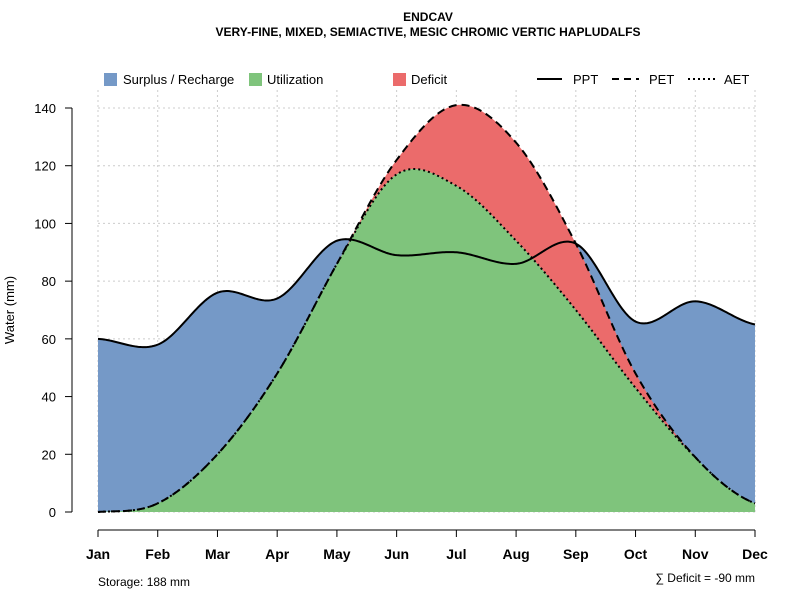 The height and width of the screenshot is (600, 800). I want to click on legend-swatch-deficit, so click(399, 79).